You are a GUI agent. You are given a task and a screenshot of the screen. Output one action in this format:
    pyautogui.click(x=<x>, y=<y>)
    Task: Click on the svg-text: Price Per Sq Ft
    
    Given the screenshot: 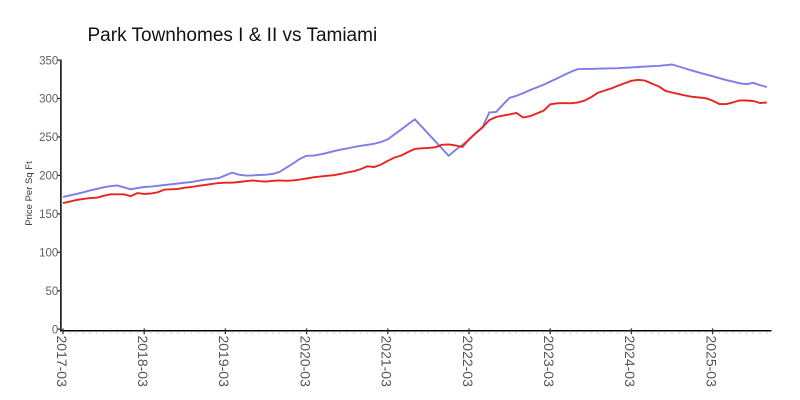 What is the action you would take?
    pyautogui.click(x=29, y=193)
    